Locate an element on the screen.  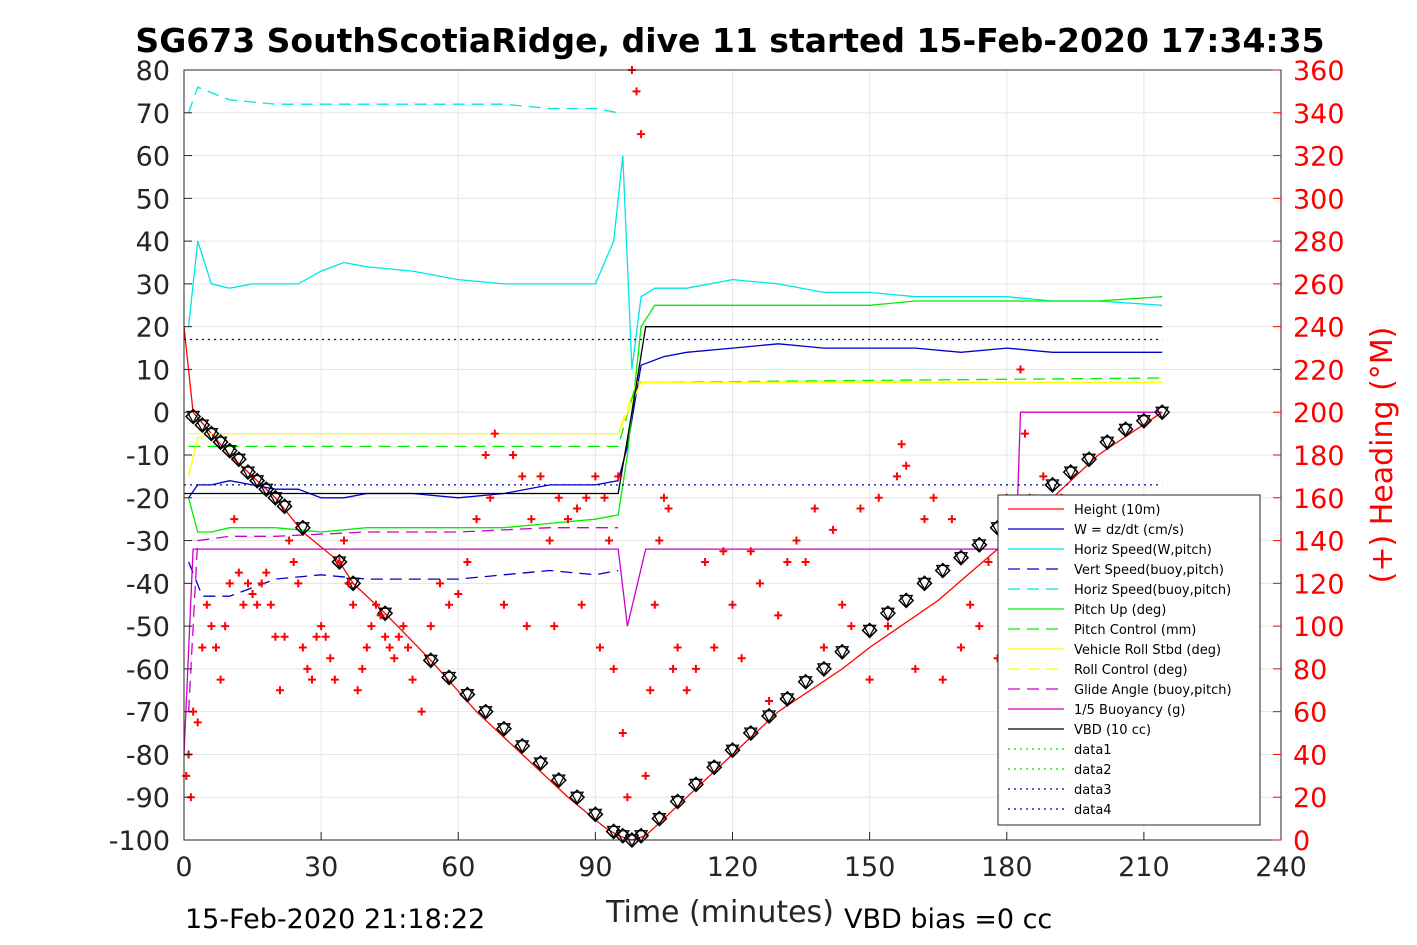
legend-label: data1 is located at coordinates (1093, 750).